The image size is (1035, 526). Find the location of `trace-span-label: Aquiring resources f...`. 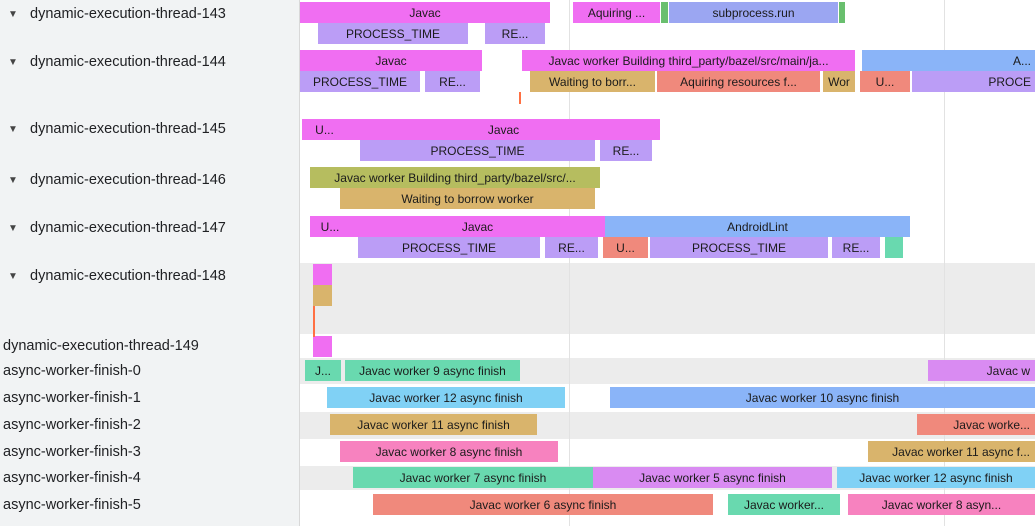

trace-span-label: Aquiring resources f... is located at coordinates (738, 81).